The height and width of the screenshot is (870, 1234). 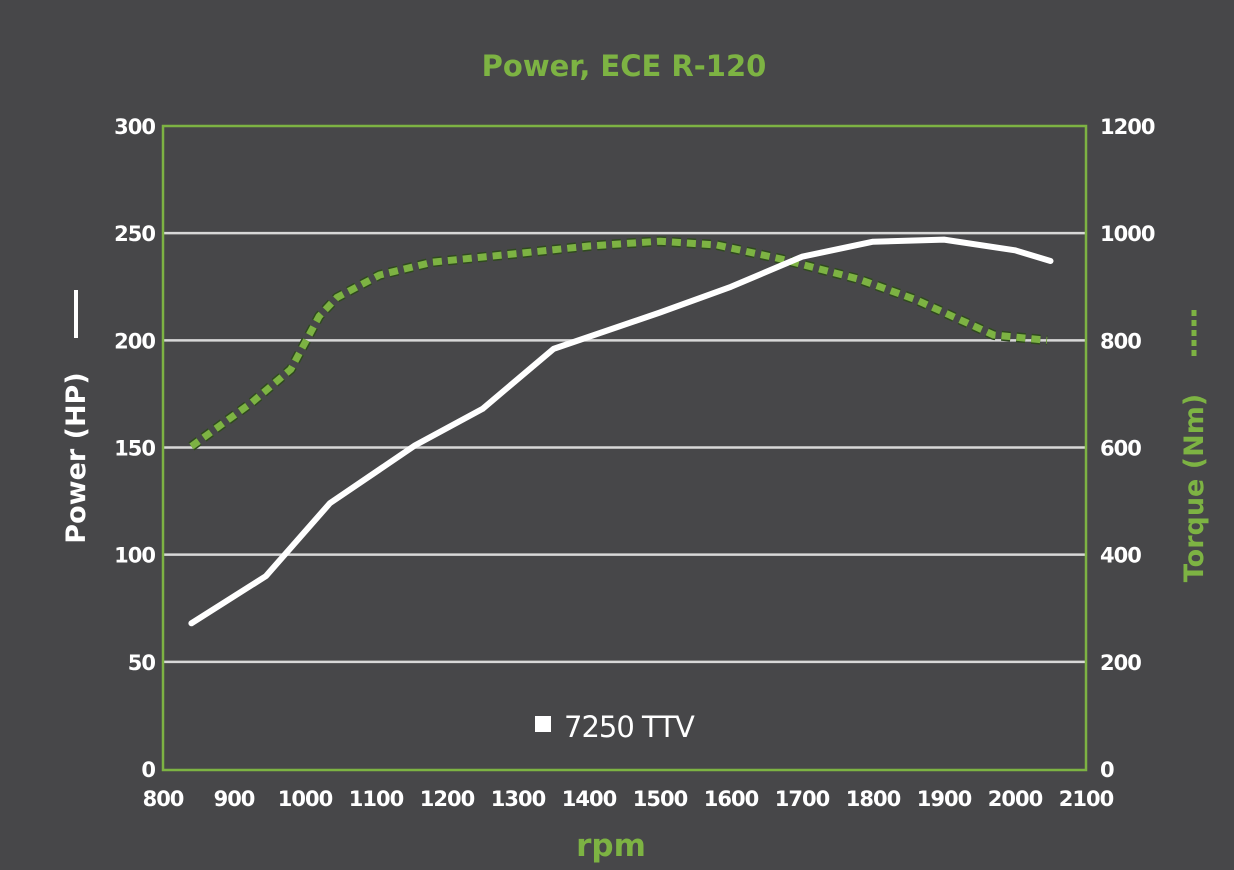 I want to click on y-tick-label: 300, so click(x=134, y=127).